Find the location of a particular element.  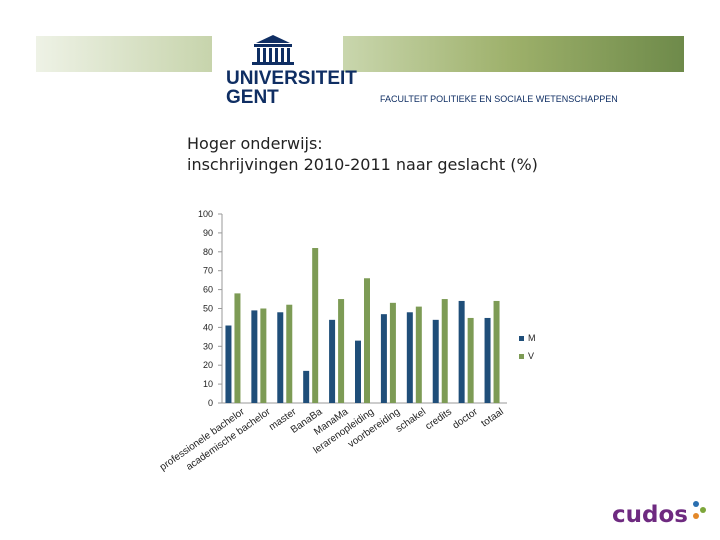

y-tick-label: 40 is located at coordinates (208, 327).